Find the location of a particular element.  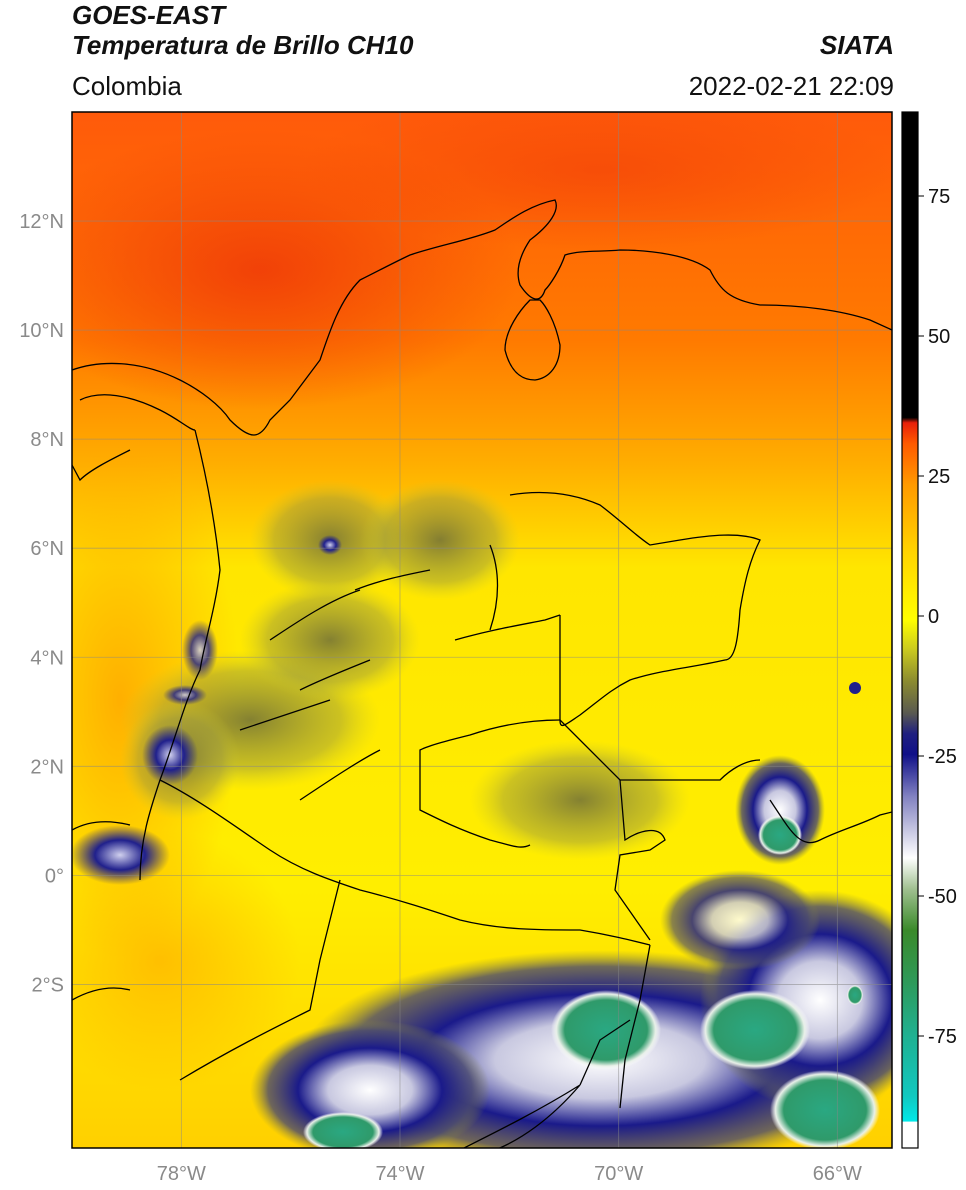

colorbar is located at coordinates (910, 630).